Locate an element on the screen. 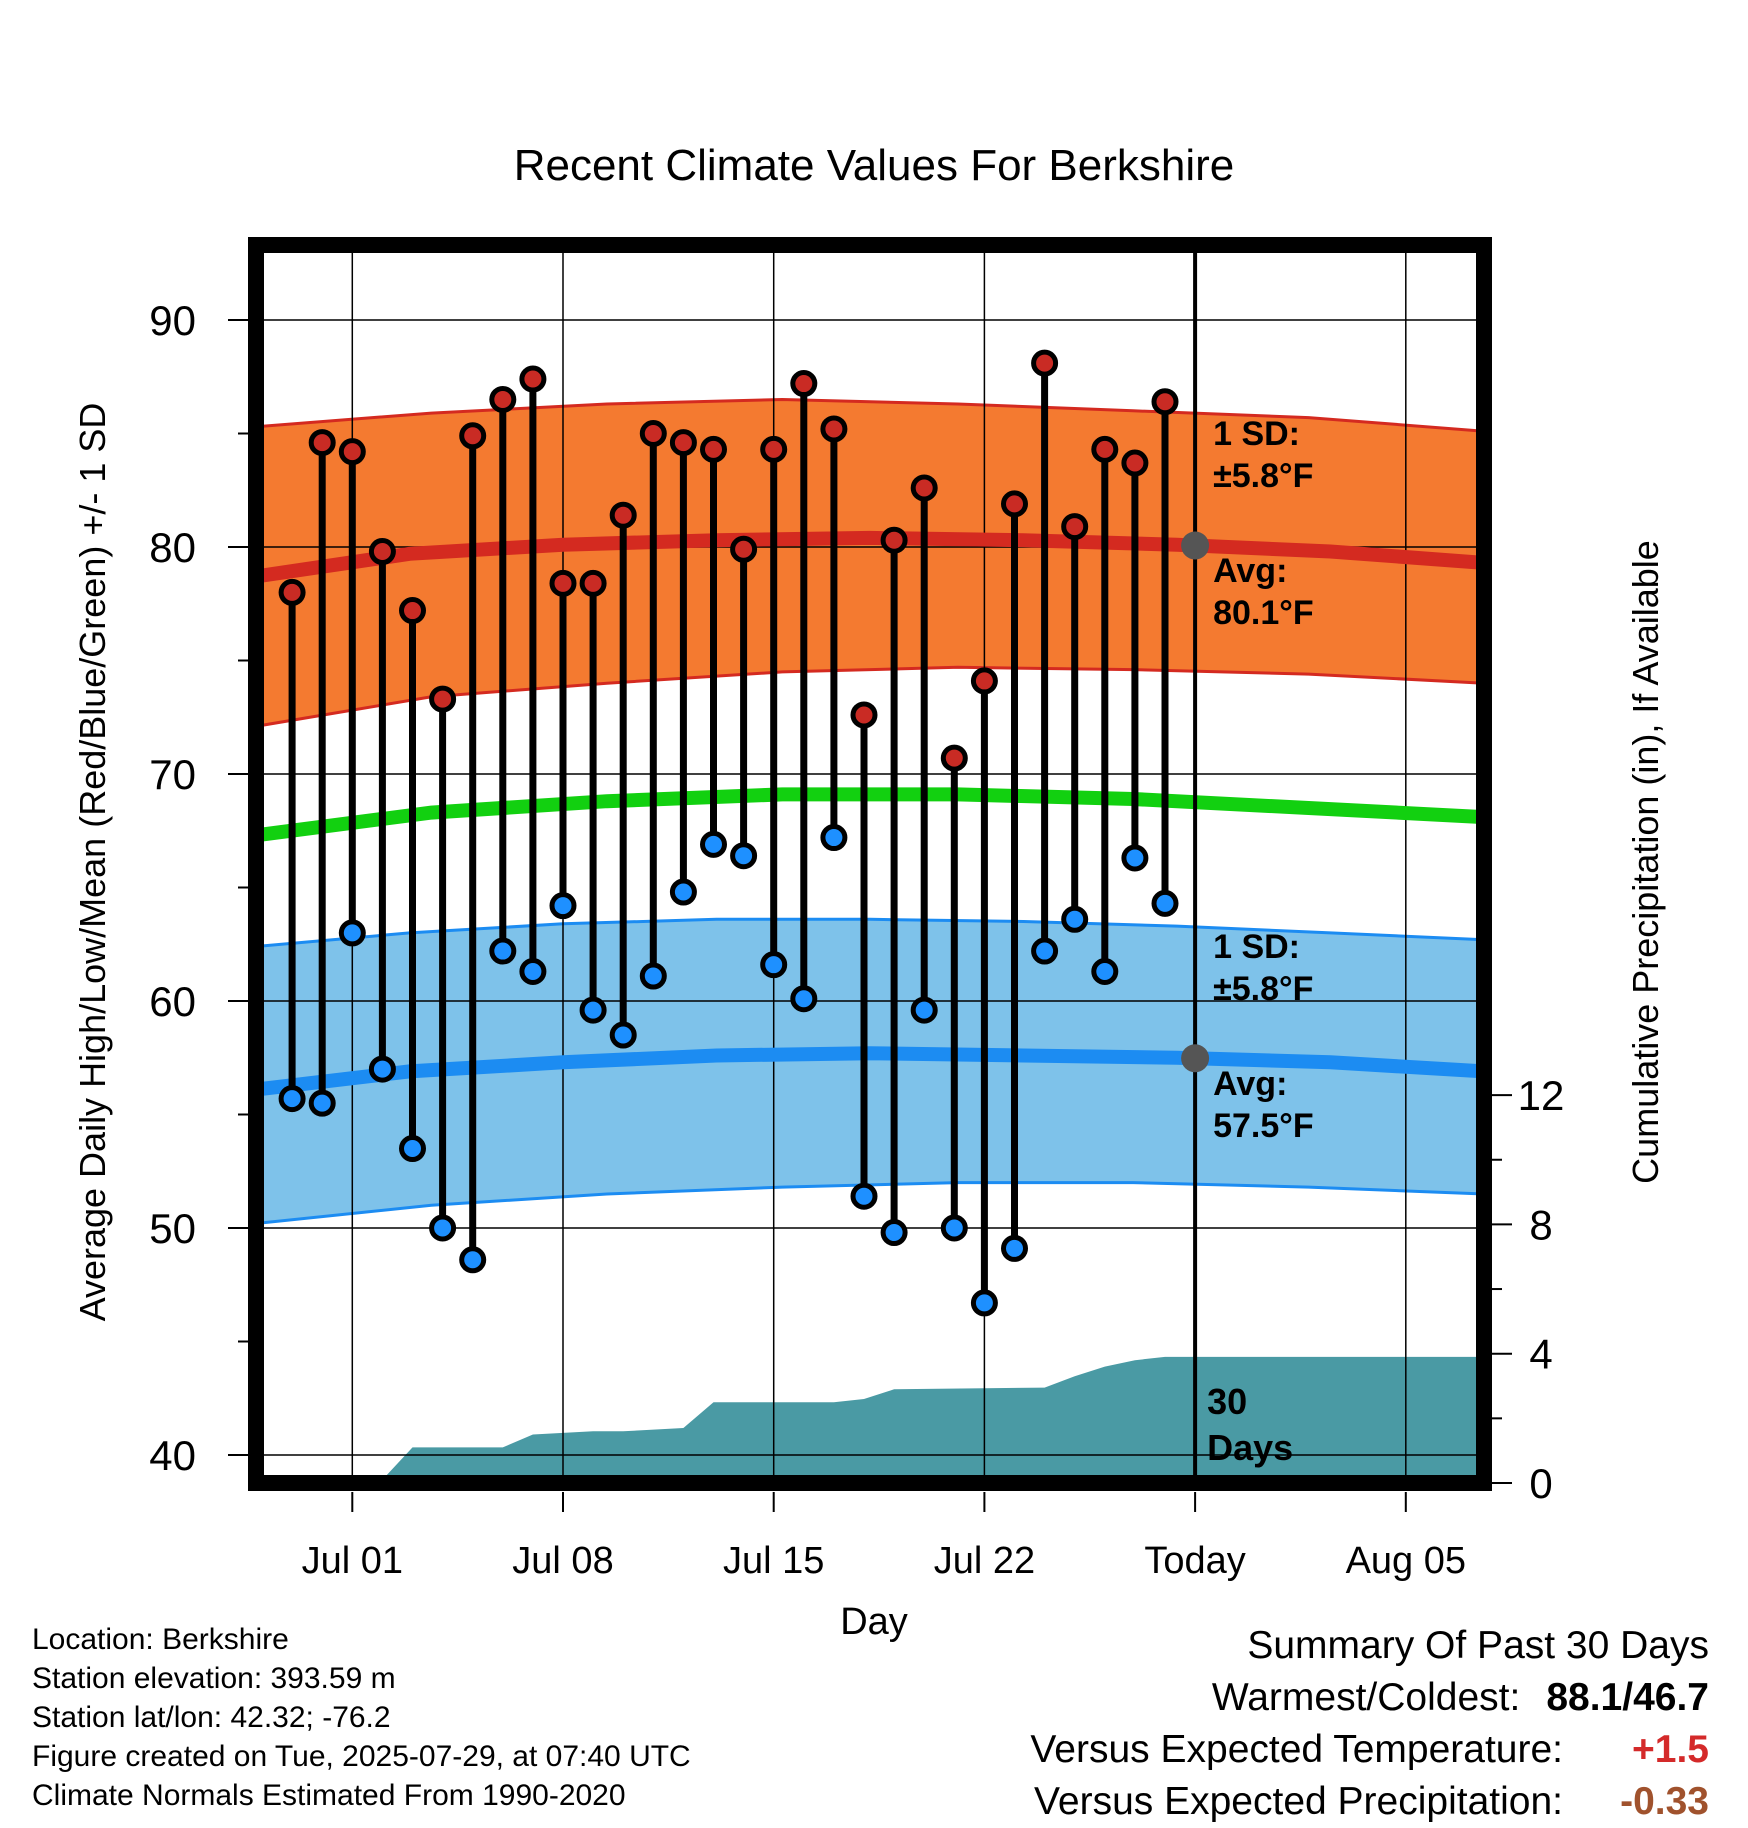  period-label: 30 is located at coordinates (1227, 1401).